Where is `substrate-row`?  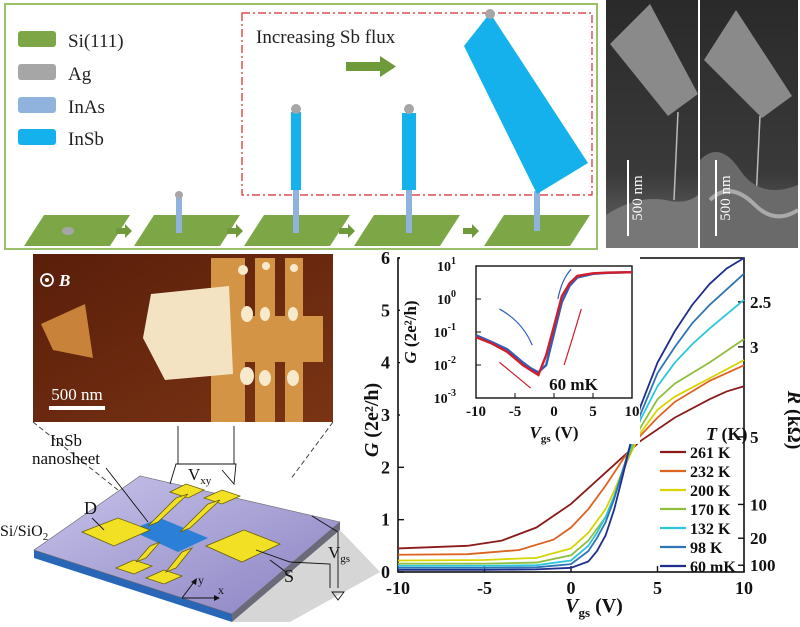 substrate-row is located at coordinates (307, 230).